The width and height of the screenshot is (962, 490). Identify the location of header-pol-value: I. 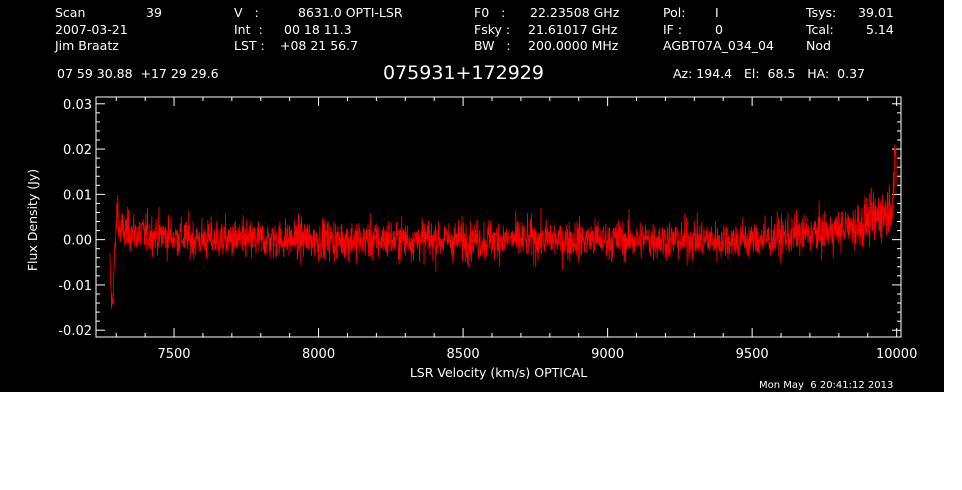
(717, 12).